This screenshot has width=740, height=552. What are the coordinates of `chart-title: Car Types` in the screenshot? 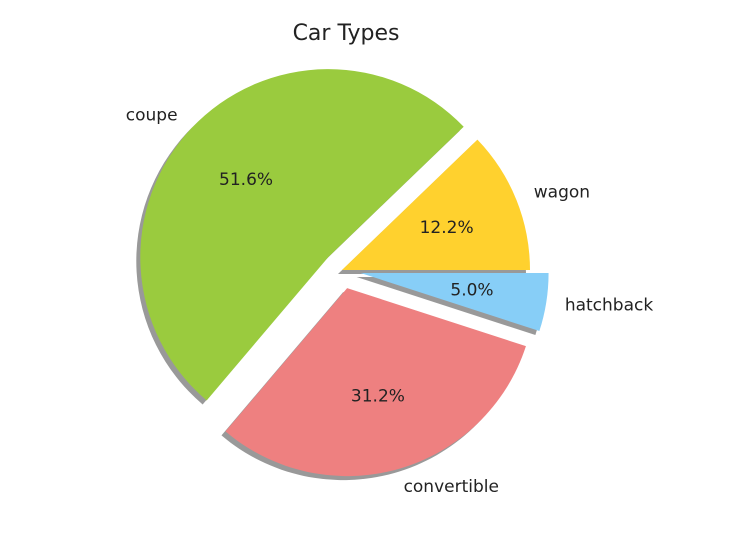 It's located at (346, 33).